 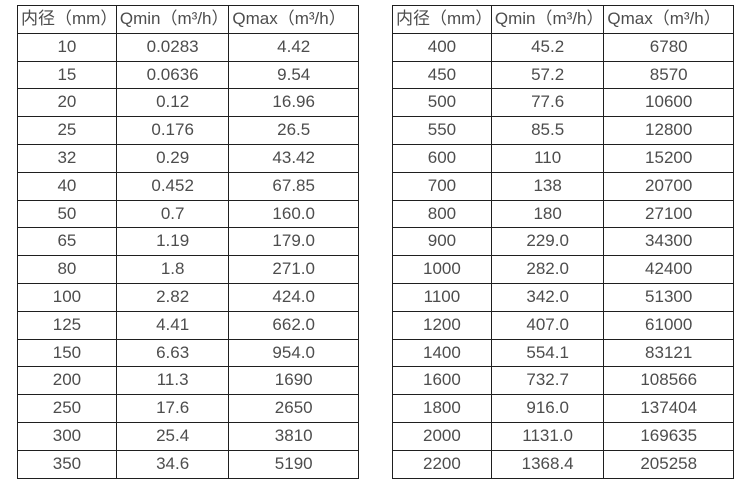 What do you see at coordinates (547, 325) in the screenshot?
I see `qmin-cell: 407.0` at bounding box center [547, 325].